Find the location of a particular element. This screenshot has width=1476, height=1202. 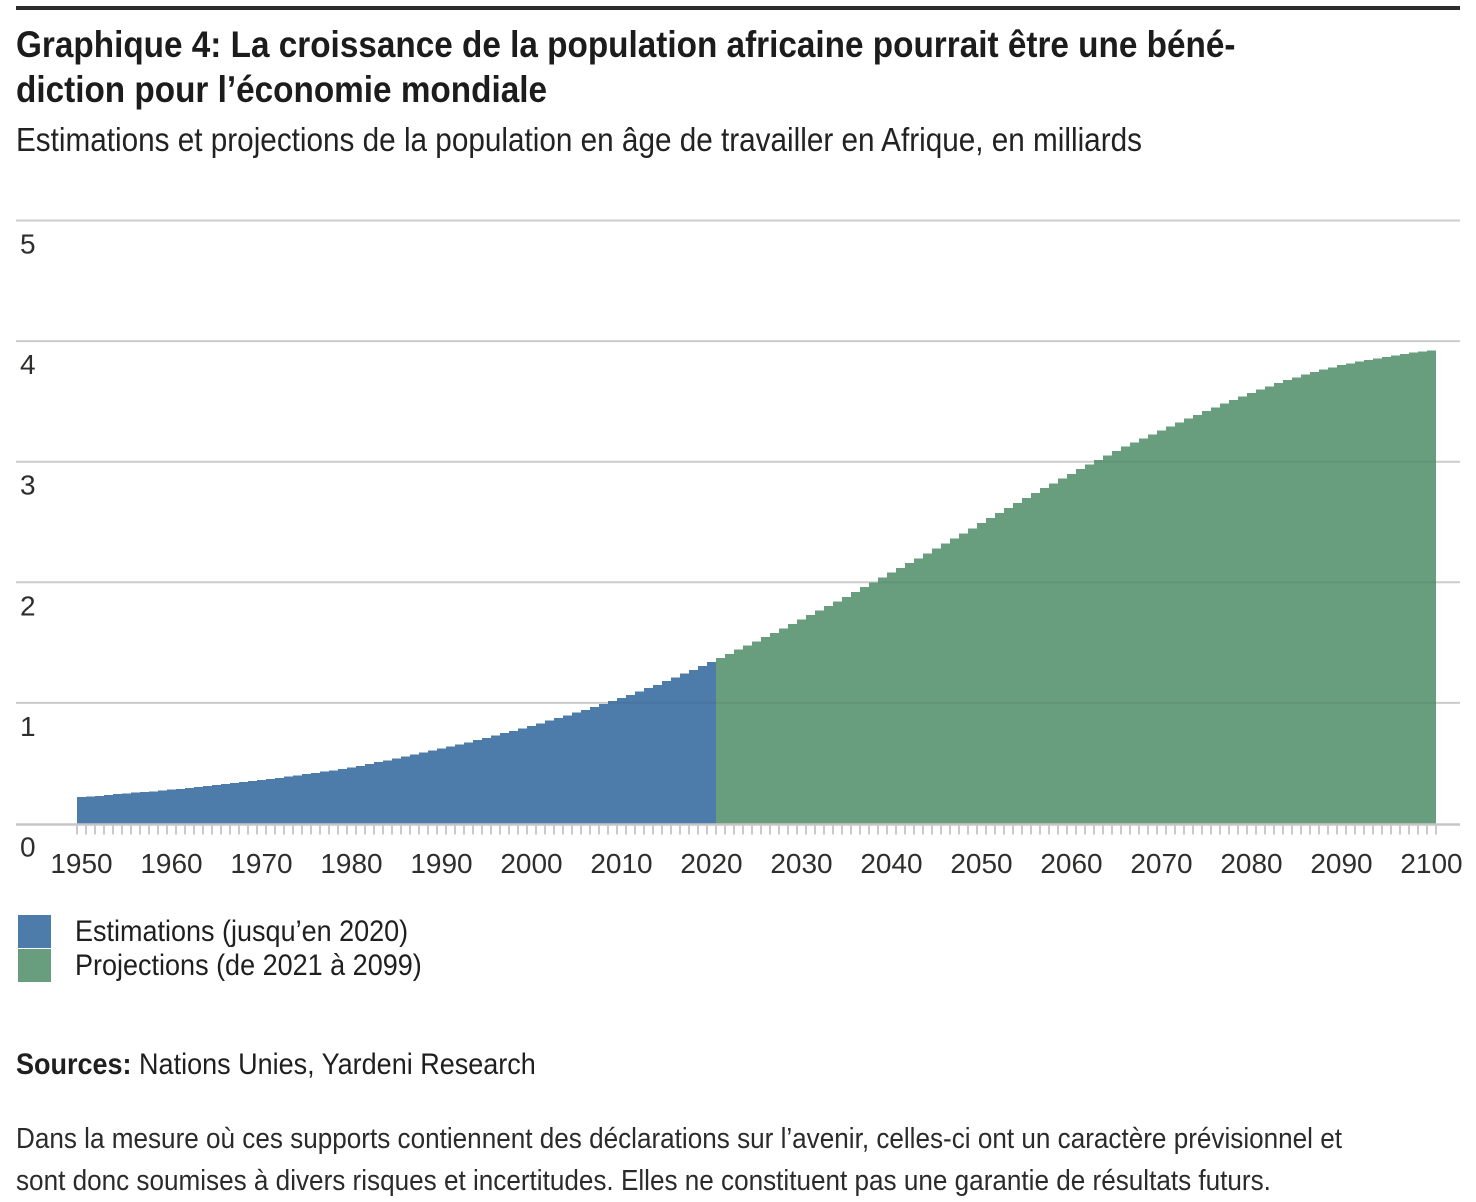

bar-1951 is located at coordinates (90, 810).